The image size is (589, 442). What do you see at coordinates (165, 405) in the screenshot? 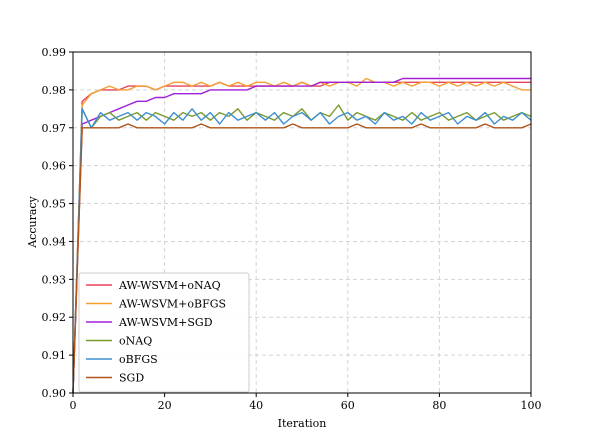
I see `x-tick-label: 20` at bounding box center [165, 405].